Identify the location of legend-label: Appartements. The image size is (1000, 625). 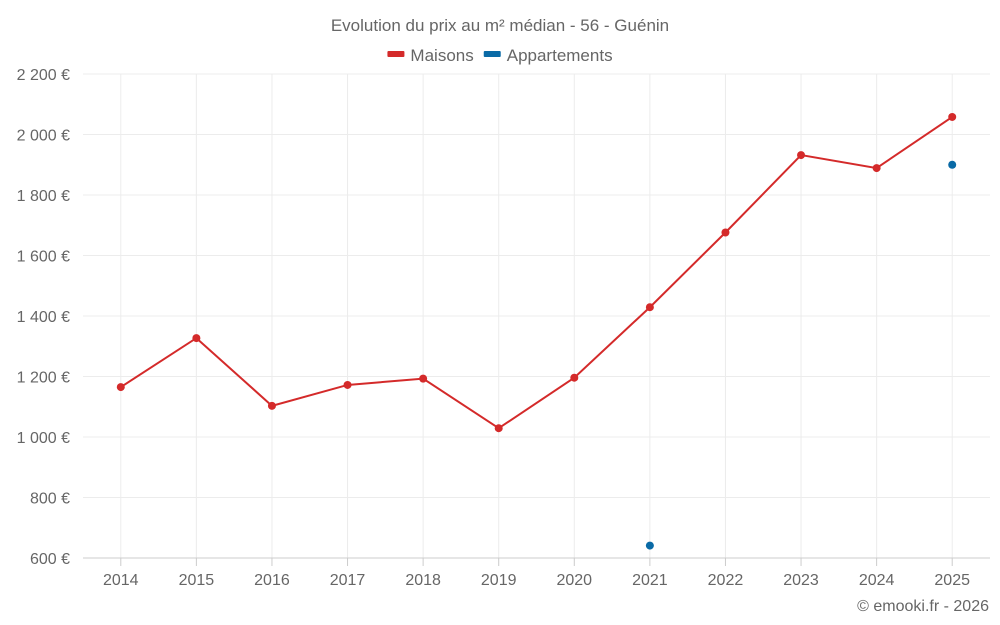
(560, 55).